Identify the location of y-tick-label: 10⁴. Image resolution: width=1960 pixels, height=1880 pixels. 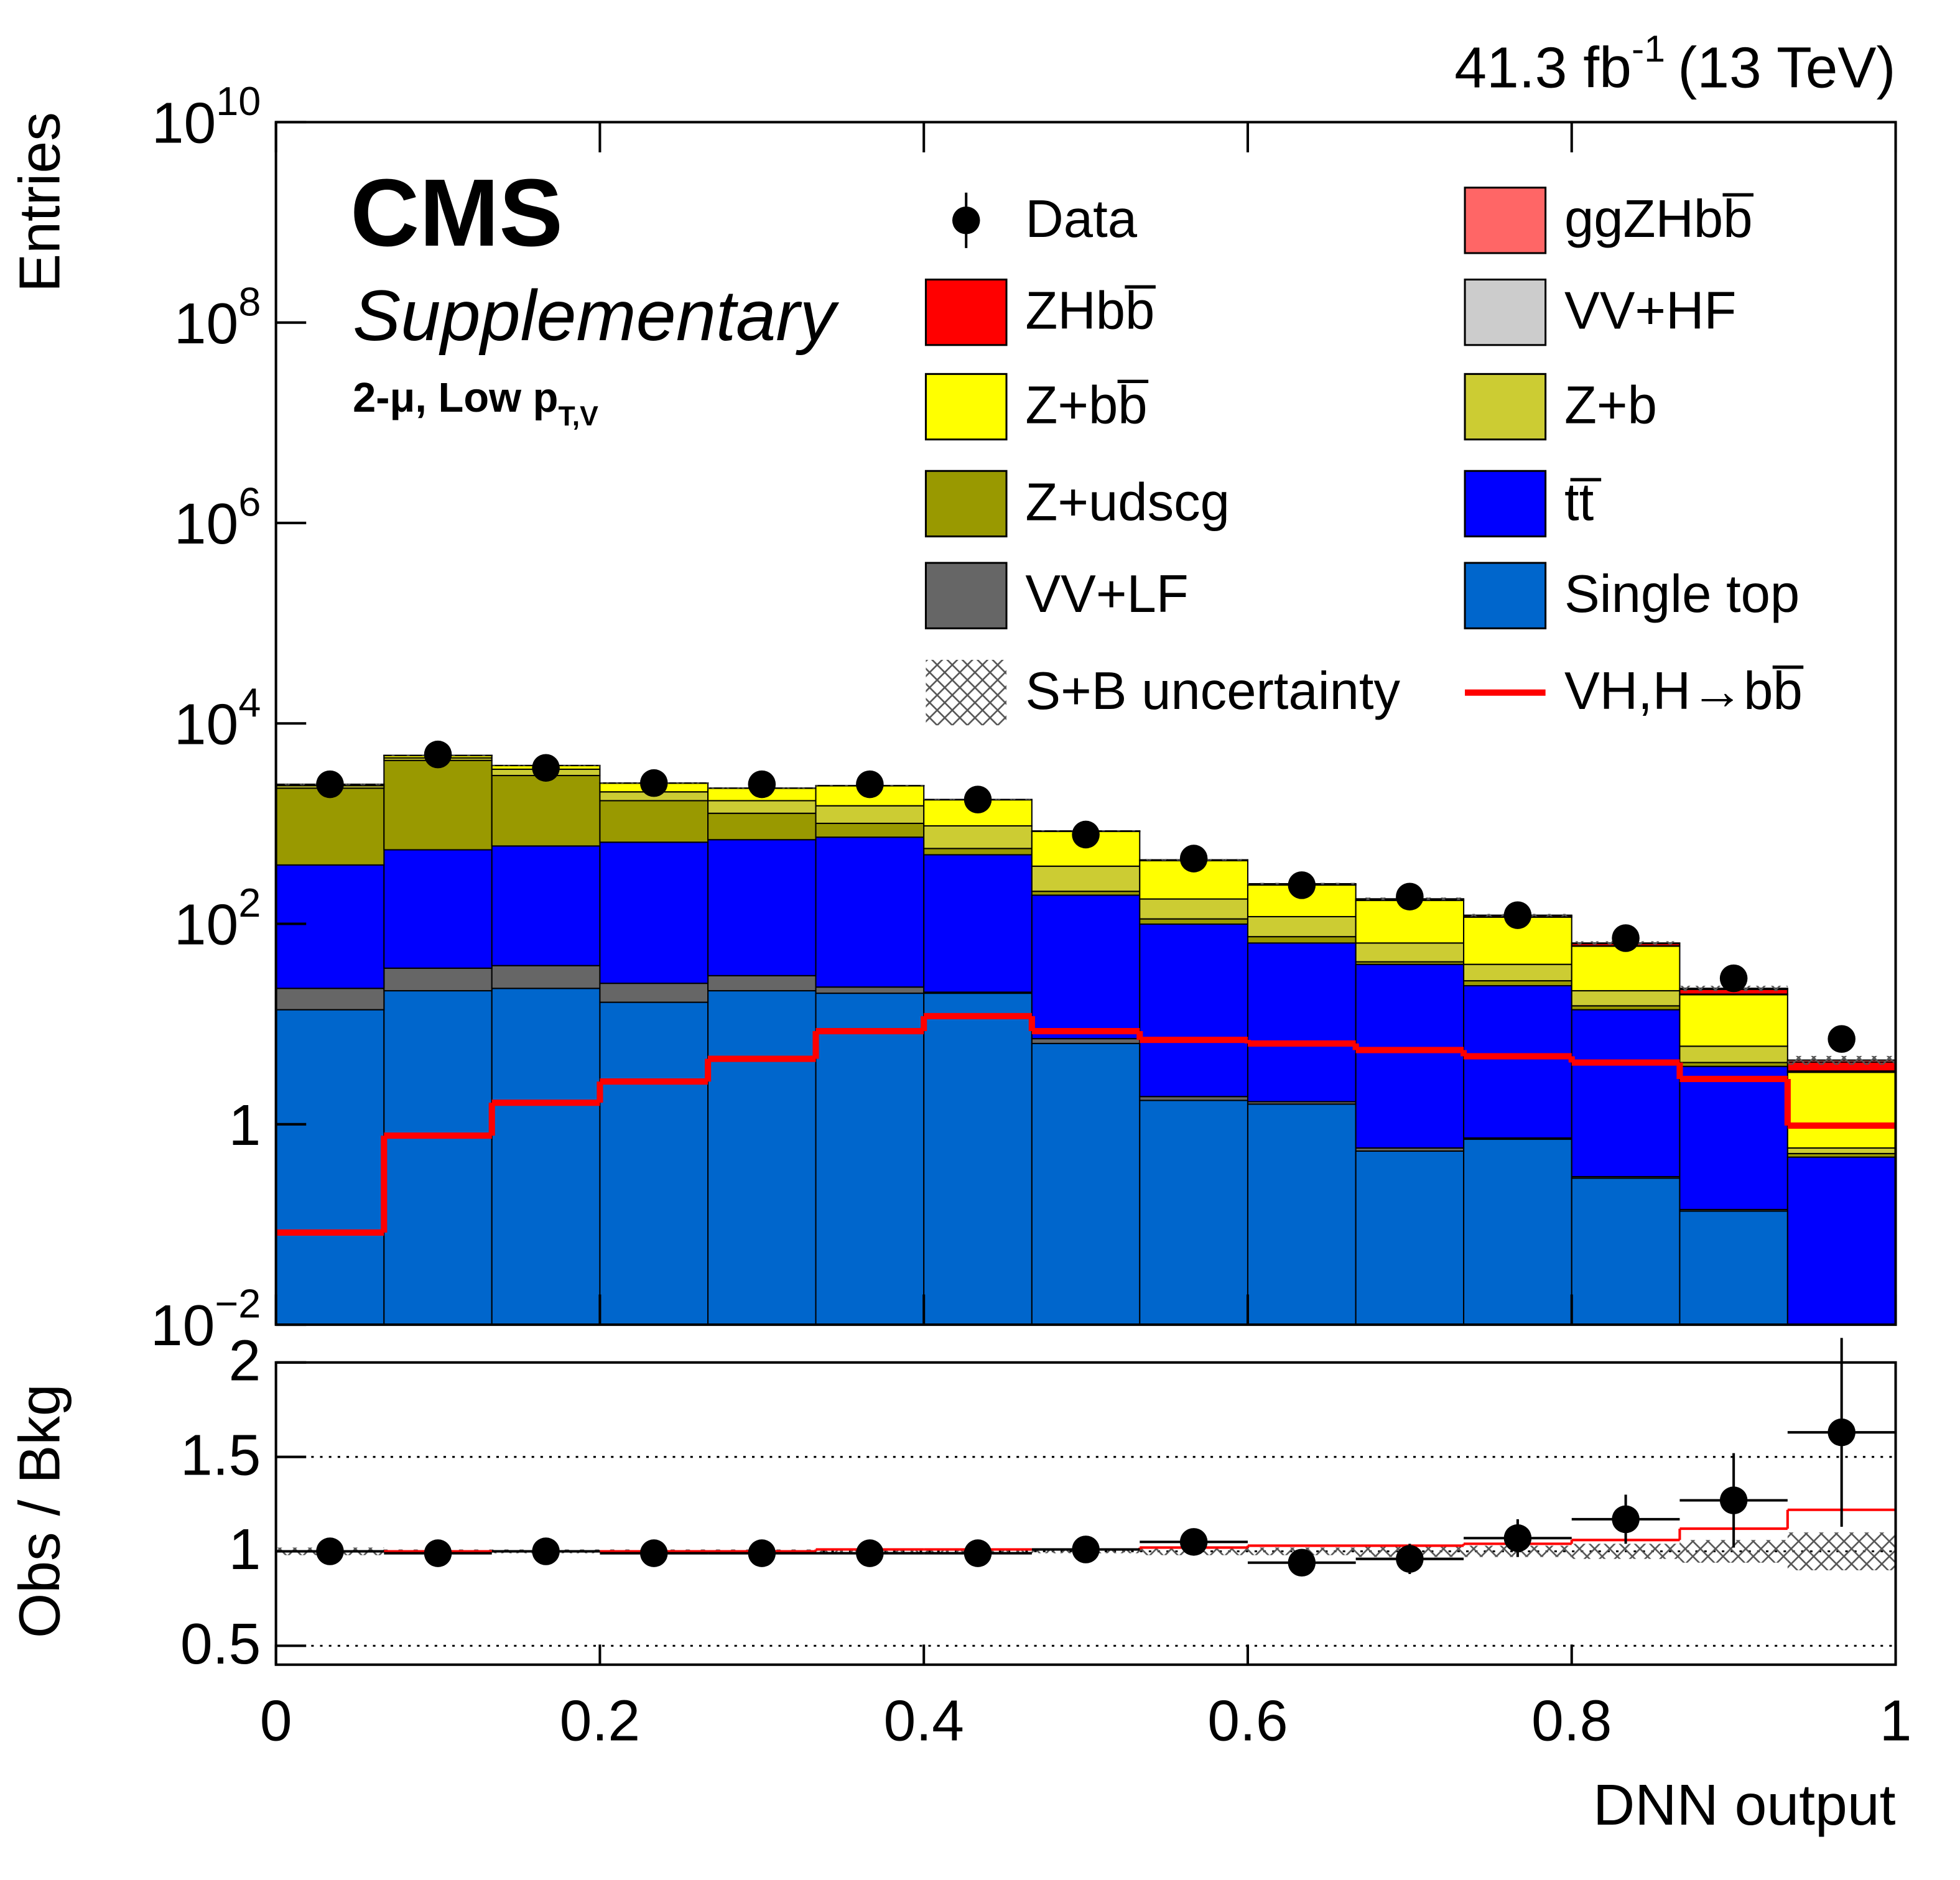
(217, 718).